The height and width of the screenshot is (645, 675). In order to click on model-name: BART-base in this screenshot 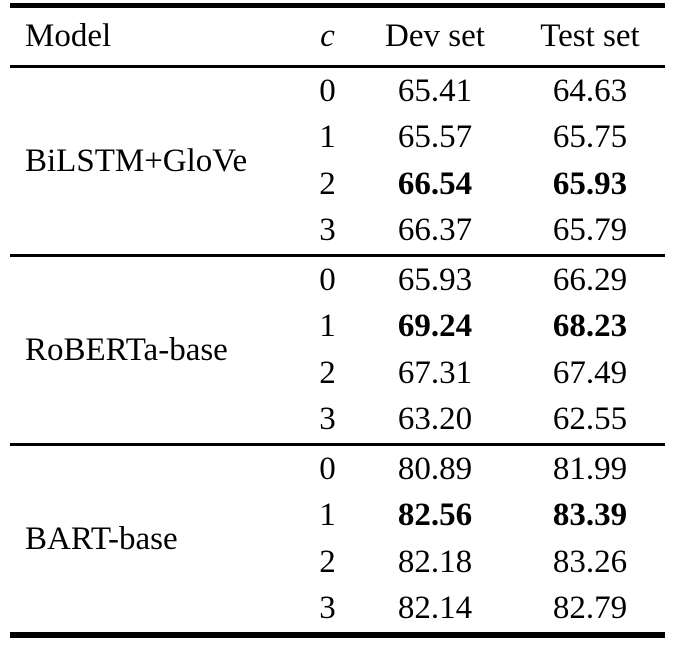, I will do `click(101, 538)`.